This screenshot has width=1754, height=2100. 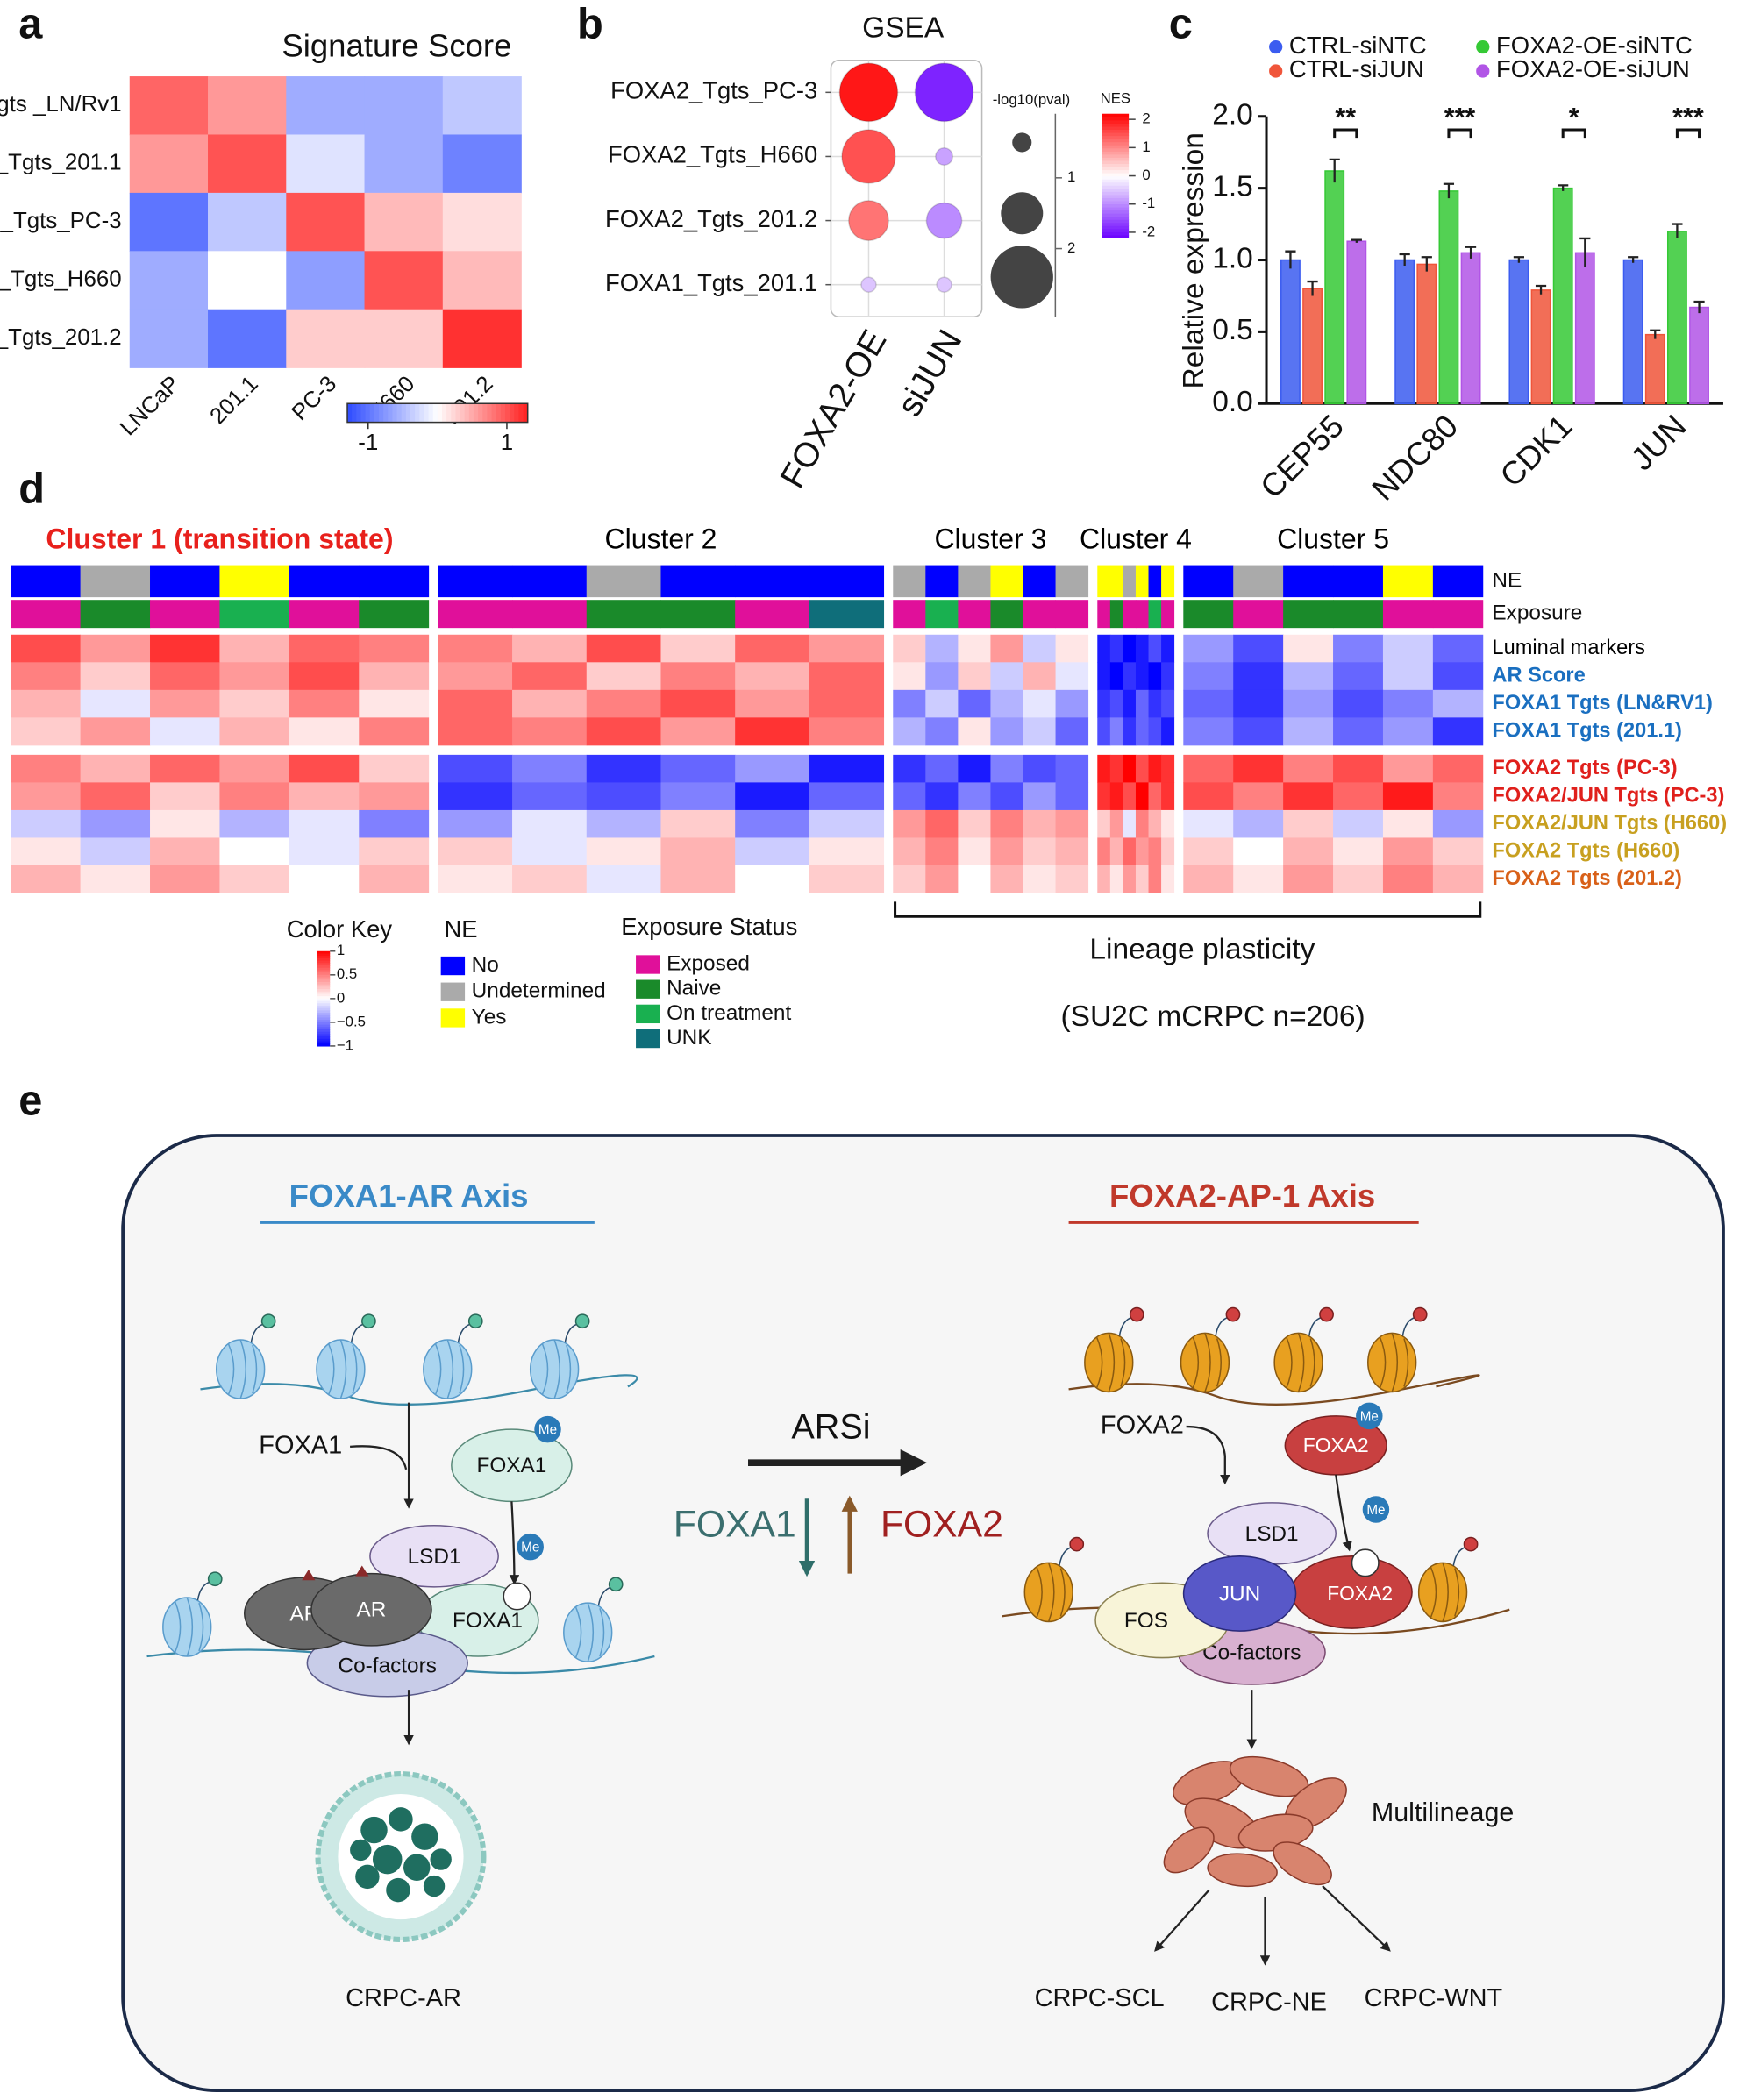 What do you see at coordinates (711, 218) in the screenshot?
I see `y-tick-label: FOXA2_Tgts_201.2` at bounding box center [711, 218].